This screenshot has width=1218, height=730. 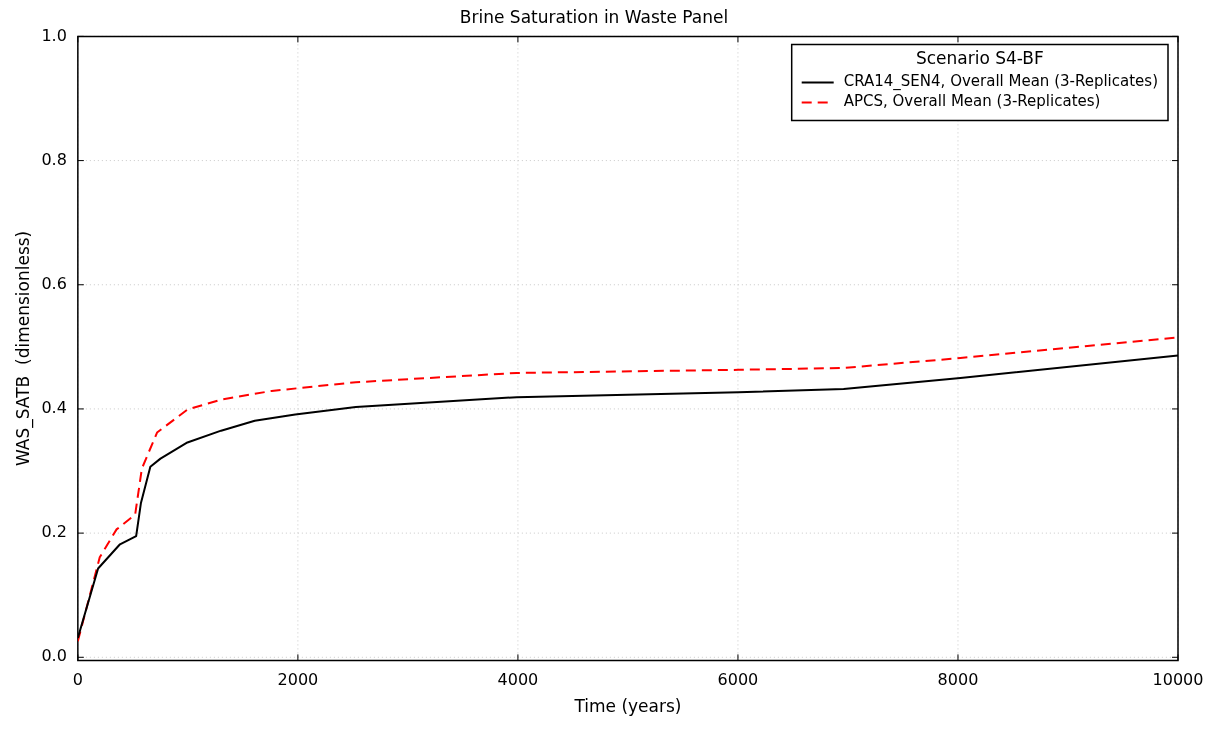 I want to click on chart-title: Brine Saturation in Waste Panel, so click(x=594, y=16).